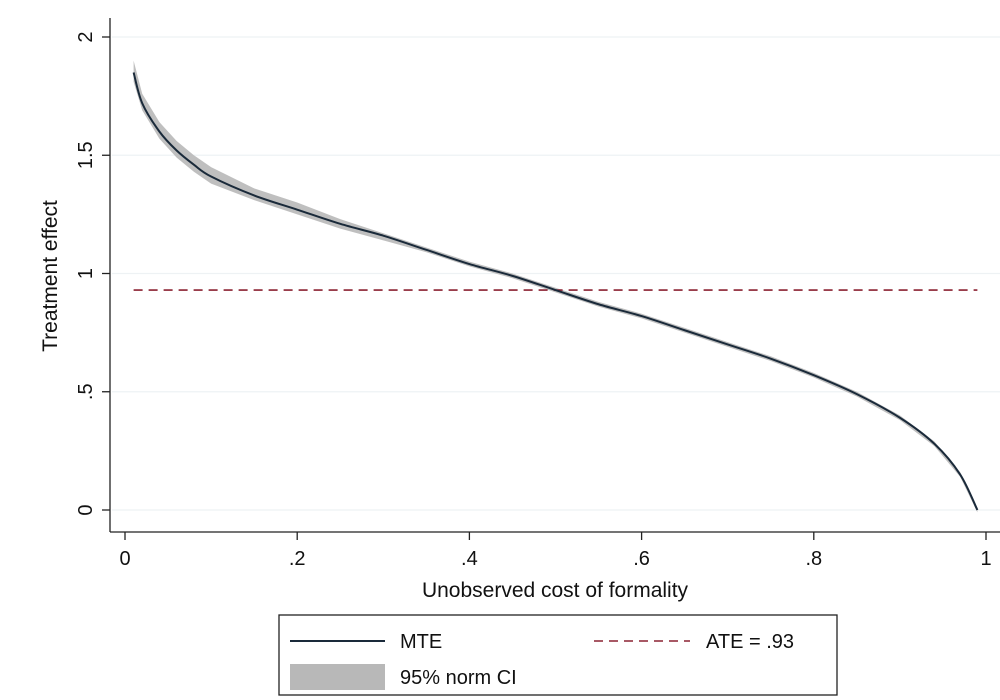  Describe the element at coordinates (86, 273) in the screenshot. I see `y-tick-label-2: 1` at that location.